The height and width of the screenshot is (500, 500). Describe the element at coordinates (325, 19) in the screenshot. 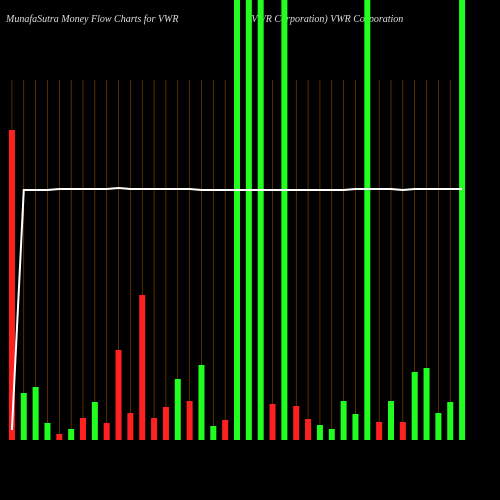

I see `chart-subtitle: (VWR Corporation) VWR Corporation` at that location.